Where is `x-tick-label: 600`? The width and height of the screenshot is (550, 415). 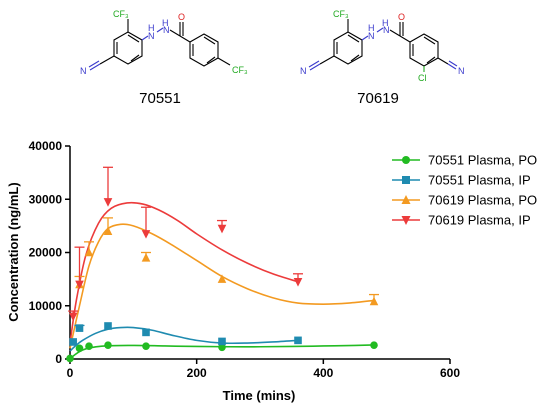 x-tick-label: 600 is located at coordinates (450, 373).